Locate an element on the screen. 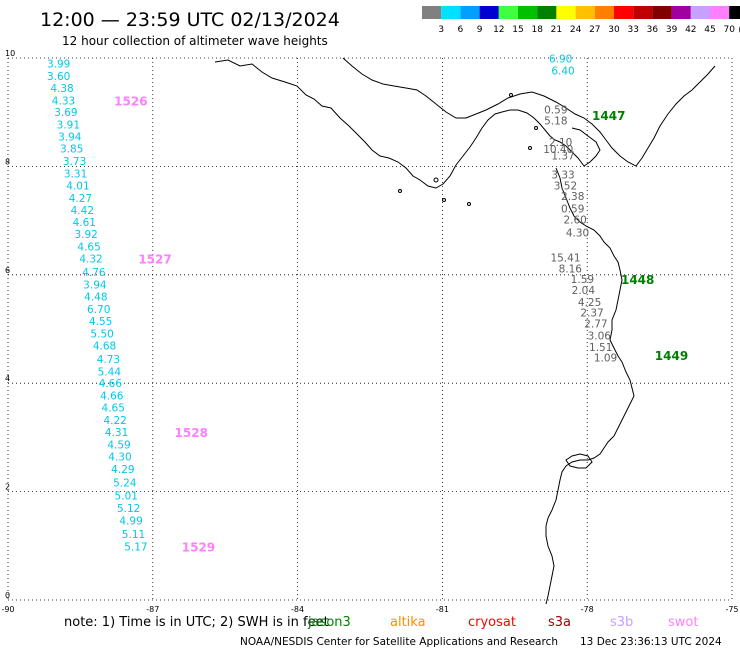  wave-height-value: 5.44 is located at coordinates (110, 372).